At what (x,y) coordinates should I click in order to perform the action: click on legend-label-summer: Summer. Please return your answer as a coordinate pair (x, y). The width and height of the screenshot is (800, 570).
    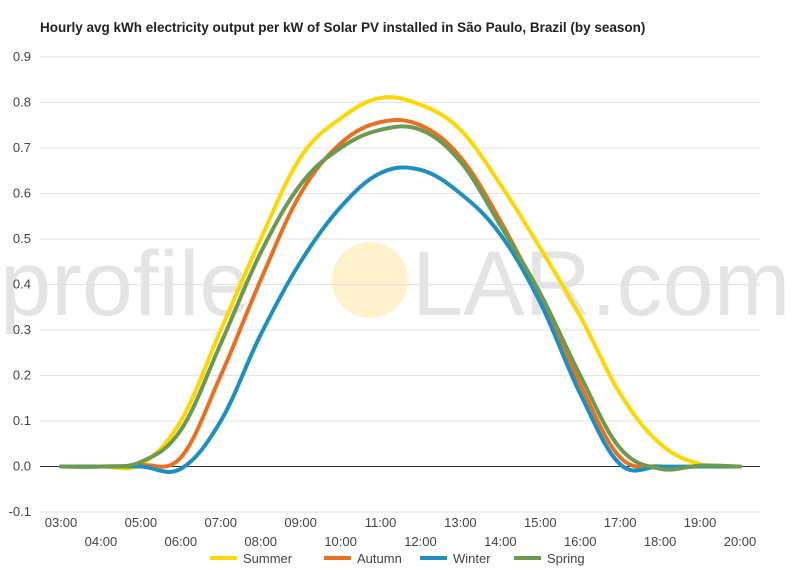
    Looking at the image, I should click on (268, 558).